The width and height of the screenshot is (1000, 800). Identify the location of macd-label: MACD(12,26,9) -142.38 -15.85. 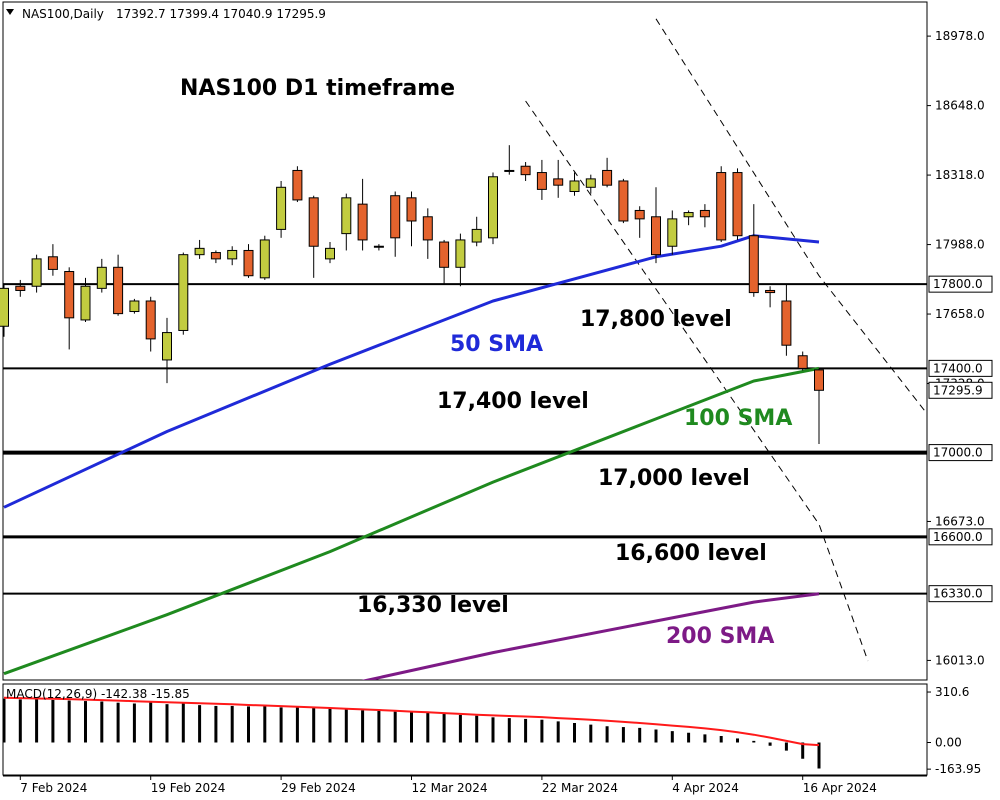
(98, 694).